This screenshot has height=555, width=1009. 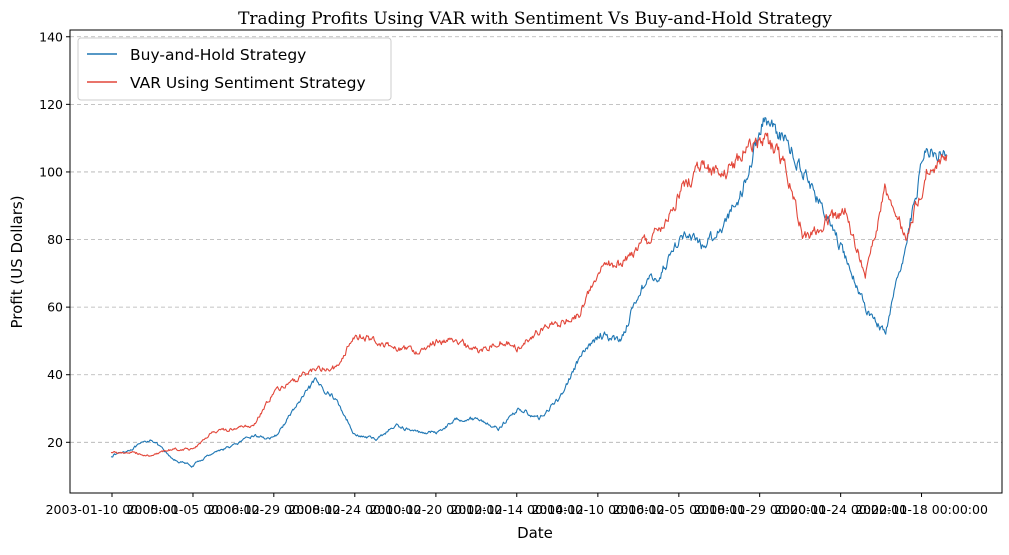 What do you see at coordinates (55, 307) in the screenshot?
I see `y-tick-label: 60` at bounding box center [55, 307].